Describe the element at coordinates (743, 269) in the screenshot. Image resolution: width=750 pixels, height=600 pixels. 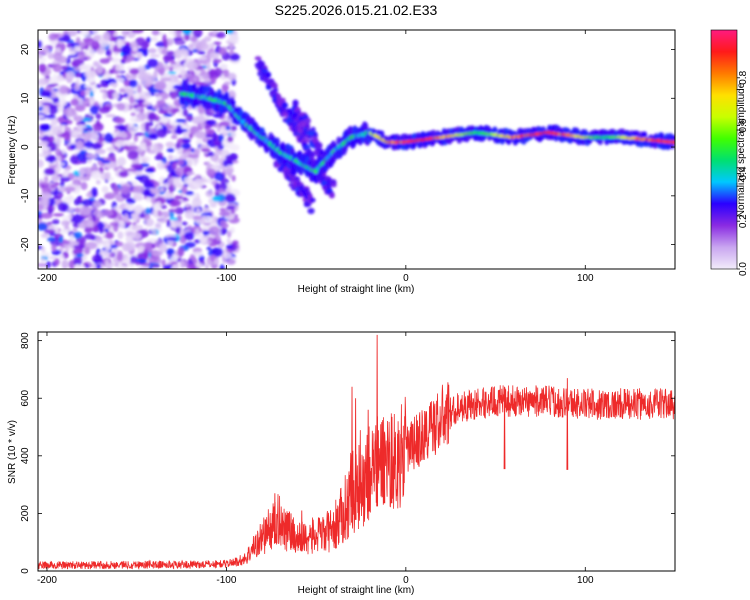
I see `colorbar-tick-label: 0.0` at that location.